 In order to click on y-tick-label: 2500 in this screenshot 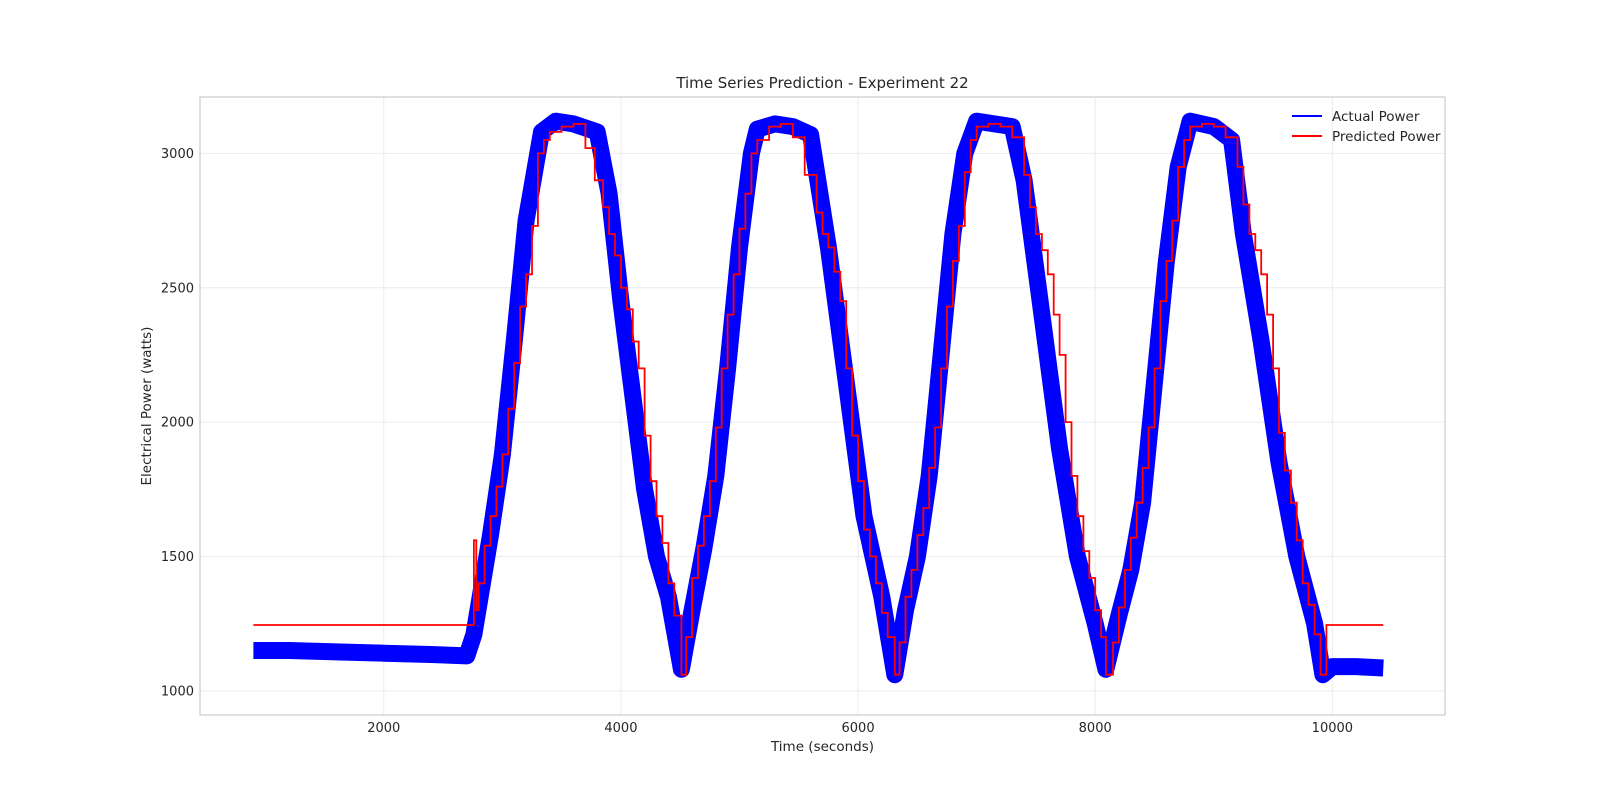, I will do `click(177, 288)`.